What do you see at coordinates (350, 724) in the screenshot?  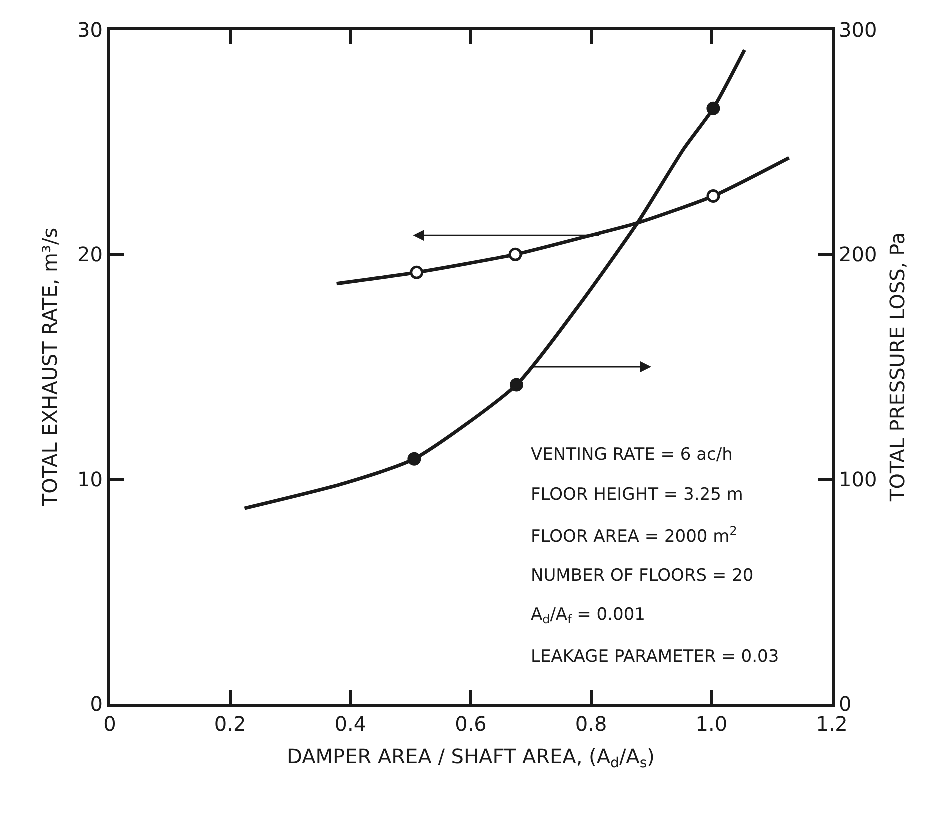 I see `x-tick-label: 0.4` at bounding box center [350, 724].